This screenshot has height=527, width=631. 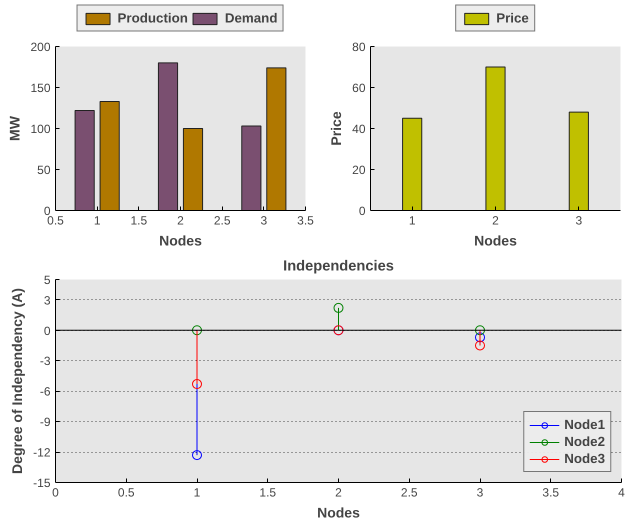 What do you see at coordinates (584, 424) in the screenshot?
I see `legend-label: Node1` at bounding box center [584, 424].